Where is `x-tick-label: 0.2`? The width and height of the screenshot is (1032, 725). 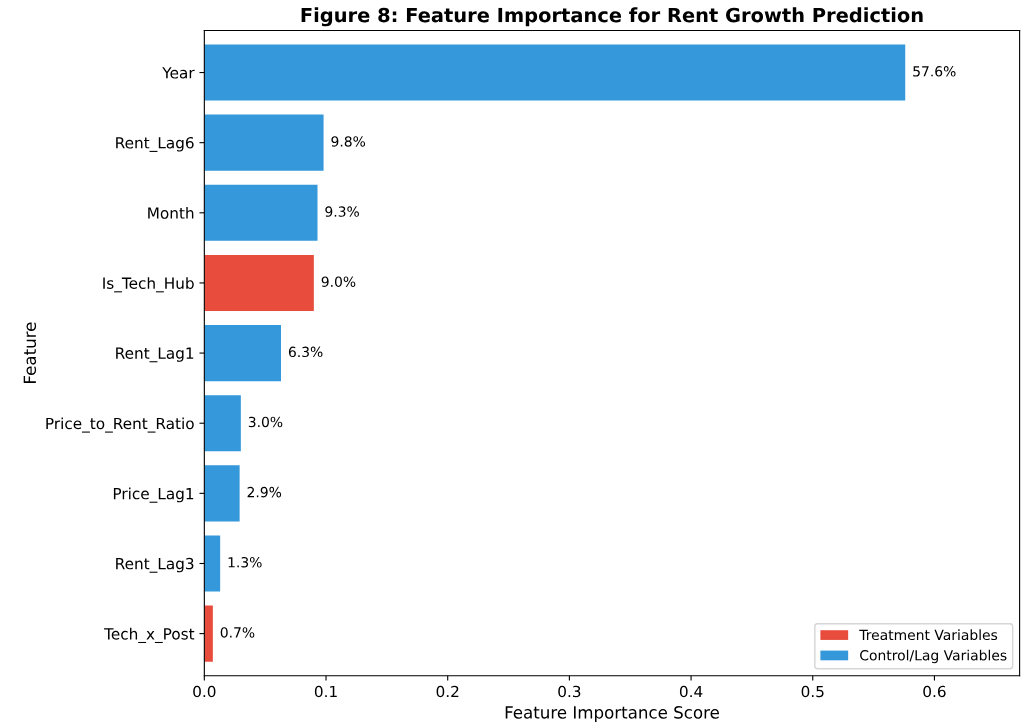
x-tick-label: 0.2 is located at coordinates (447, 691).